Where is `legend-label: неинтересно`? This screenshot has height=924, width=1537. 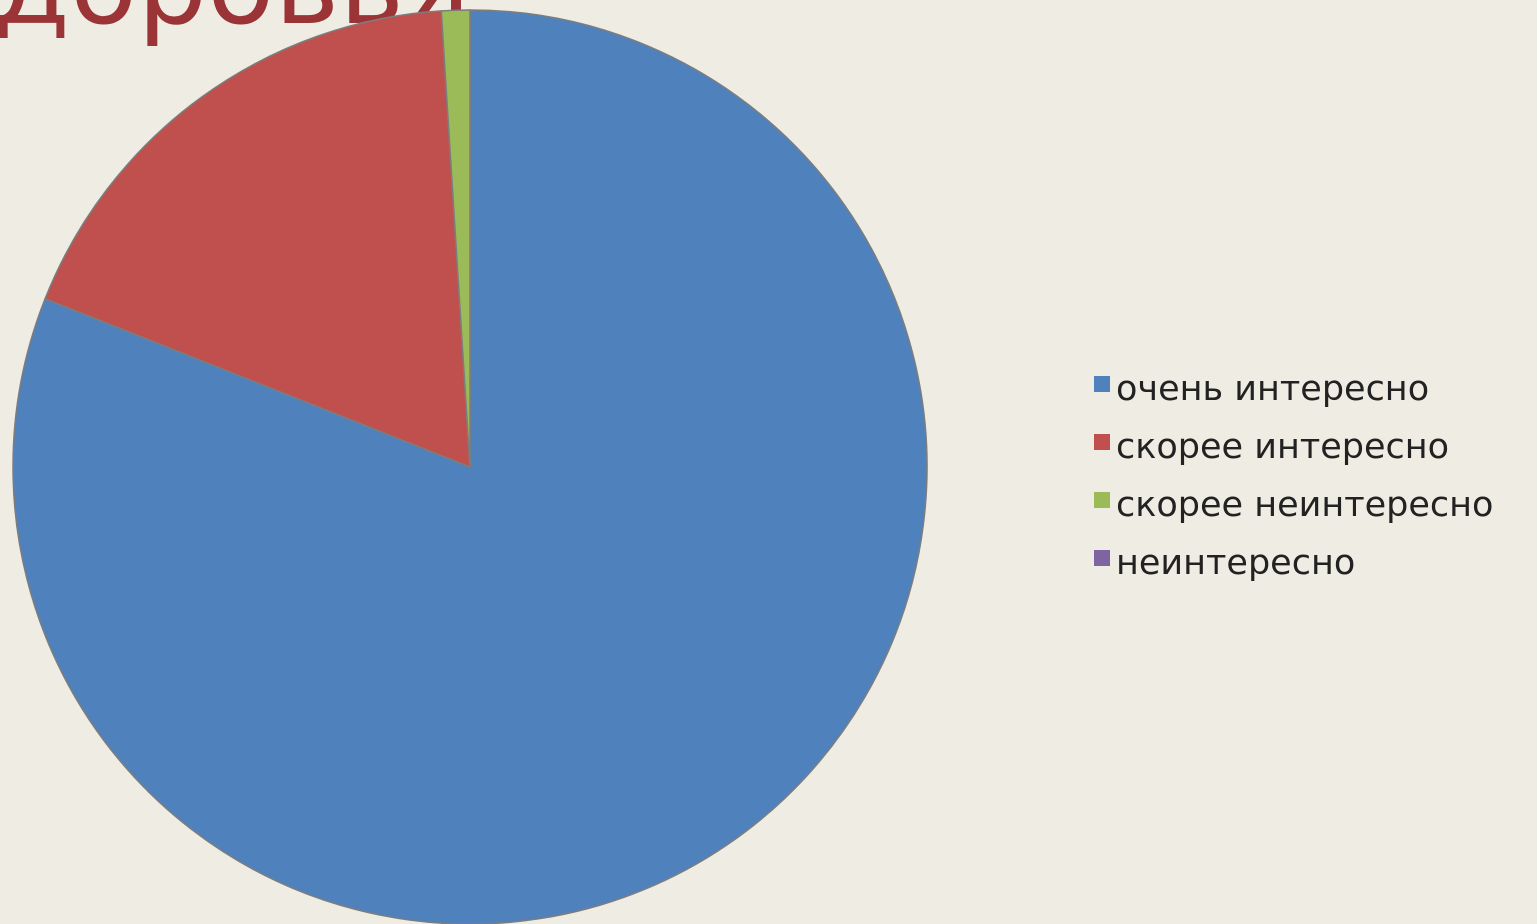 legend-label: неинтересно is located at coordinates (1236, 563).